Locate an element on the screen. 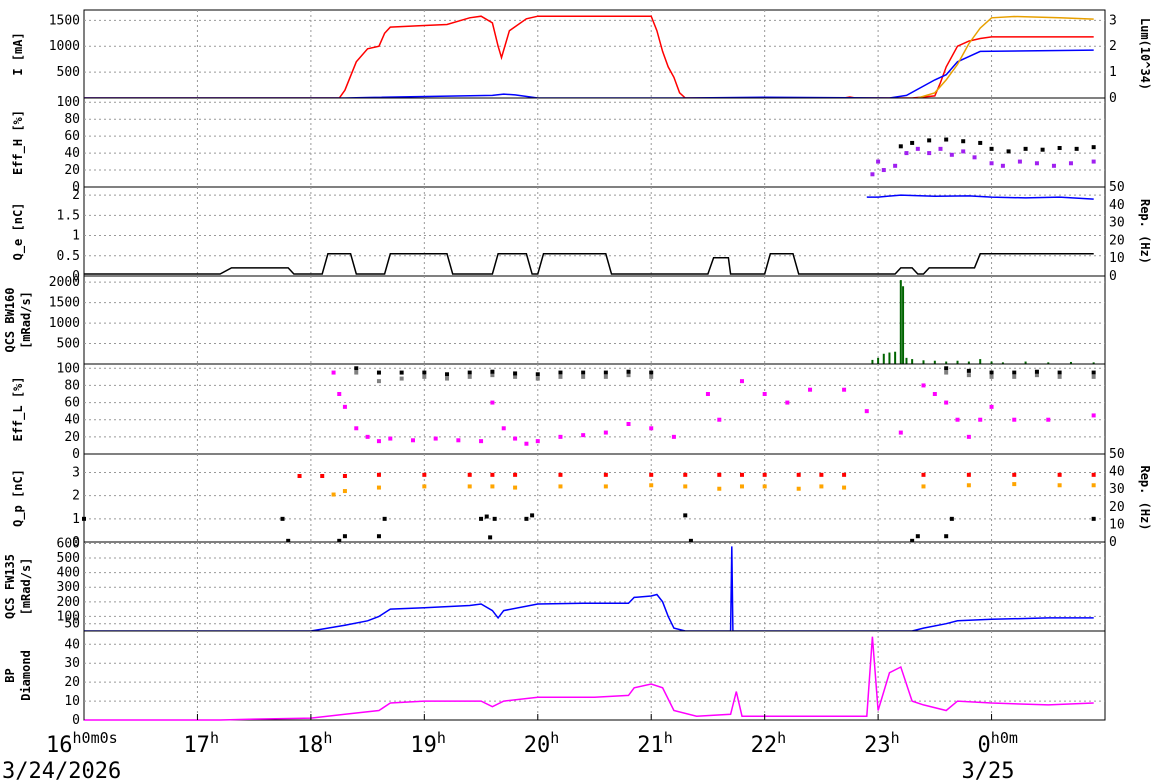  y-tick-label: 200 is located at coordinates (68, 602).